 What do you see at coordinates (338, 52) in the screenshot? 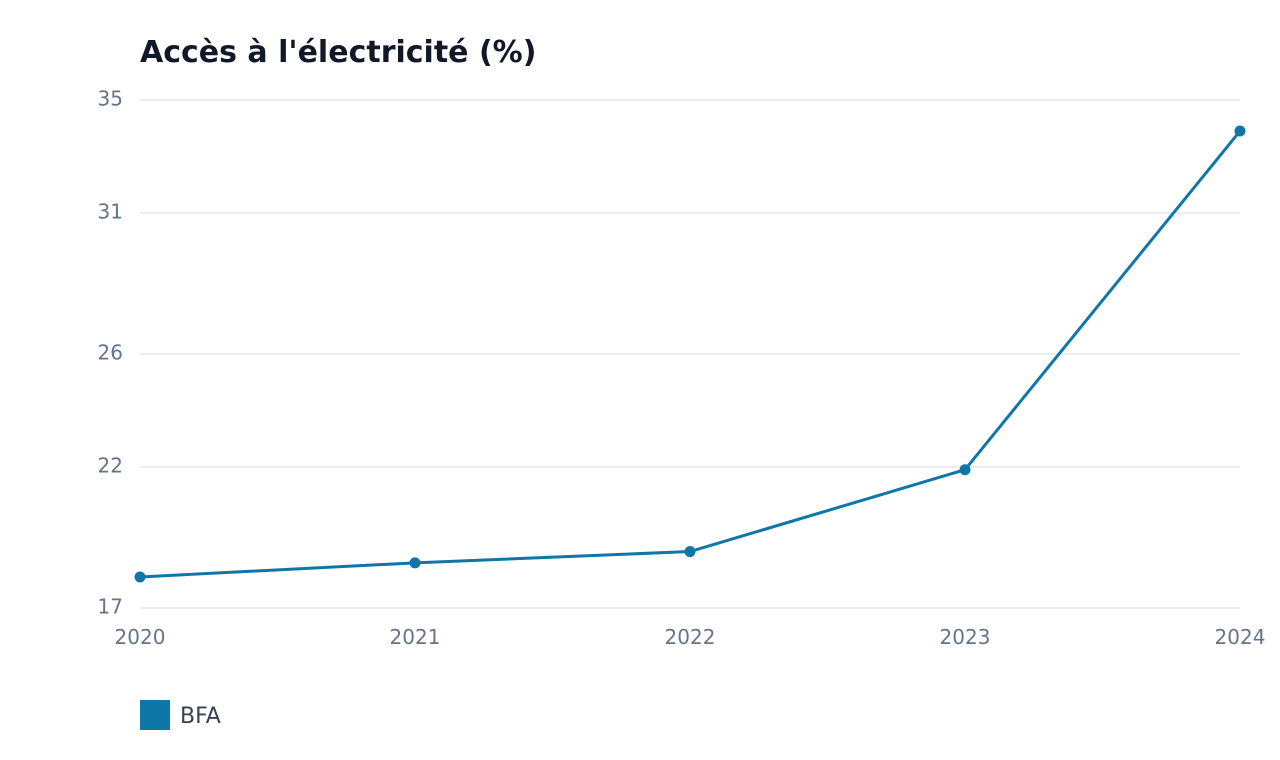
I see `chart-title: Accès à l'électricité (%)` at bounding box center [338, 52].